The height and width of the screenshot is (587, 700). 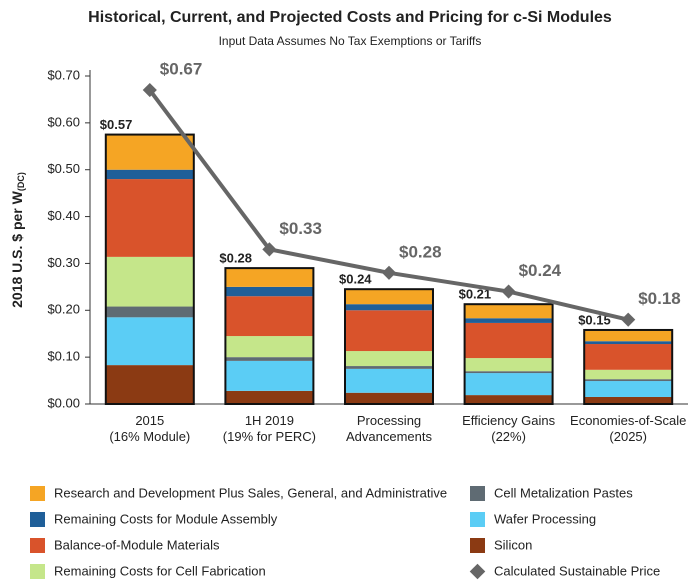 What do you see at coordinates (181, 69) in the screenshot?
I see `line-value-label: $0.67` at bounding box center [181, 69].